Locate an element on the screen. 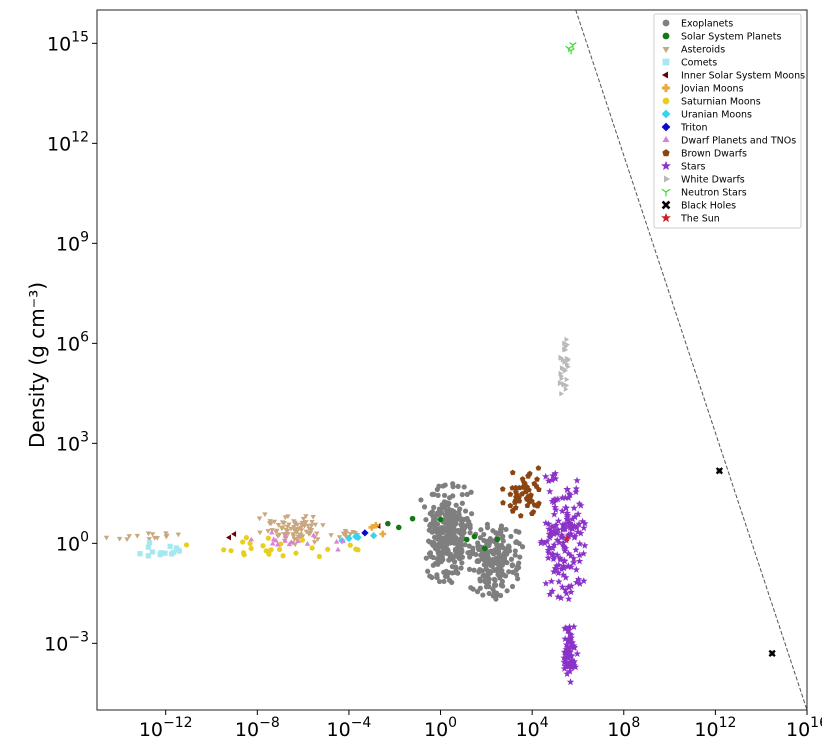 The image size is (822, 737). legend-marker-neutron-stars is located at coordinates (666, 192).